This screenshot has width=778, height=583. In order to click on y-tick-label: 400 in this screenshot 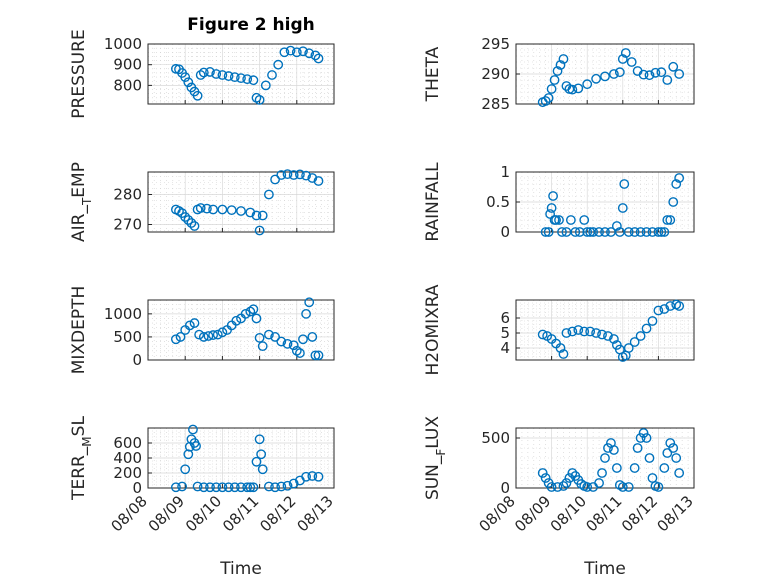, I will do `click(127, 458)`.